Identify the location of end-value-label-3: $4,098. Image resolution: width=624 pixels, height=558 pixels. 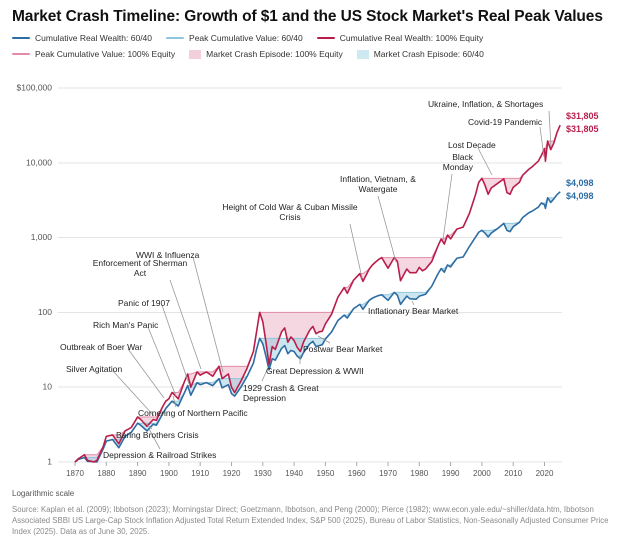
(580, 196).